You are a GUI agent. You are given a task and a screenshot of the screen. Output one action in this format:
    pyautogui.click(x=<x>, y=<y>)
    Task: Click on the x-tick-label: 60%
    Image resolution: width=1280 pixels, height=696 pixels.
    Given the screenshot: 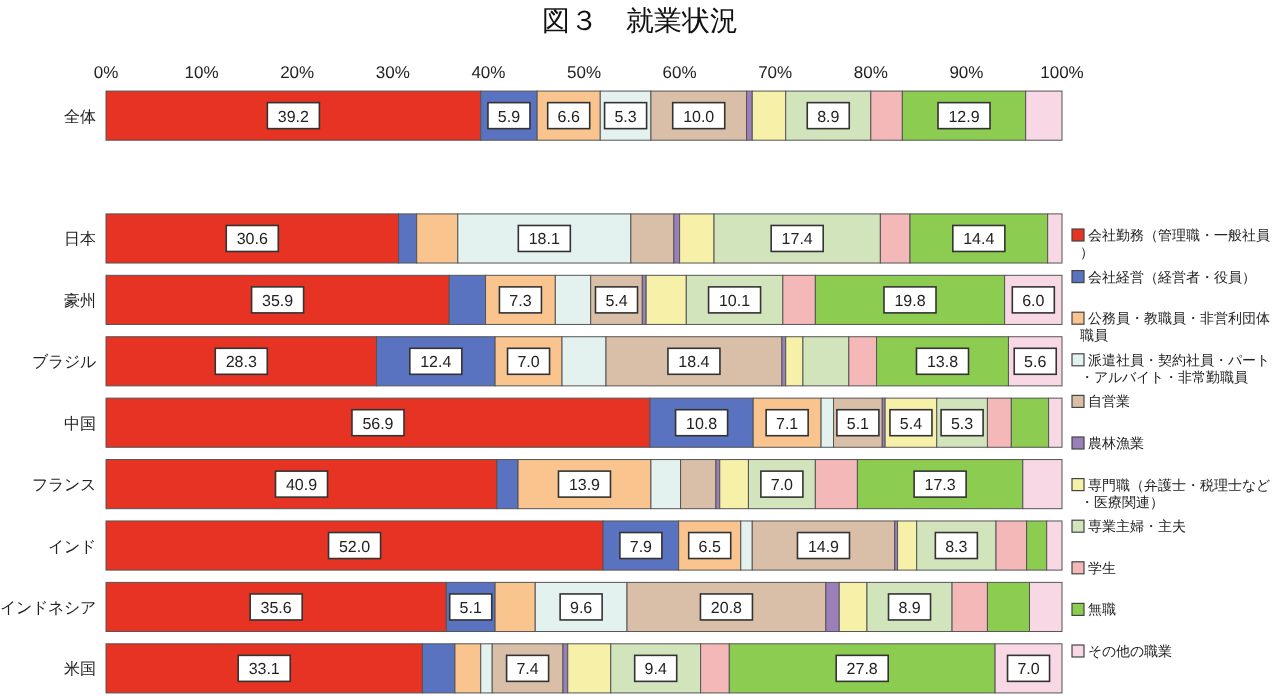 What is the action you would take?
    pyautogui.click(x=680, y=72)
    